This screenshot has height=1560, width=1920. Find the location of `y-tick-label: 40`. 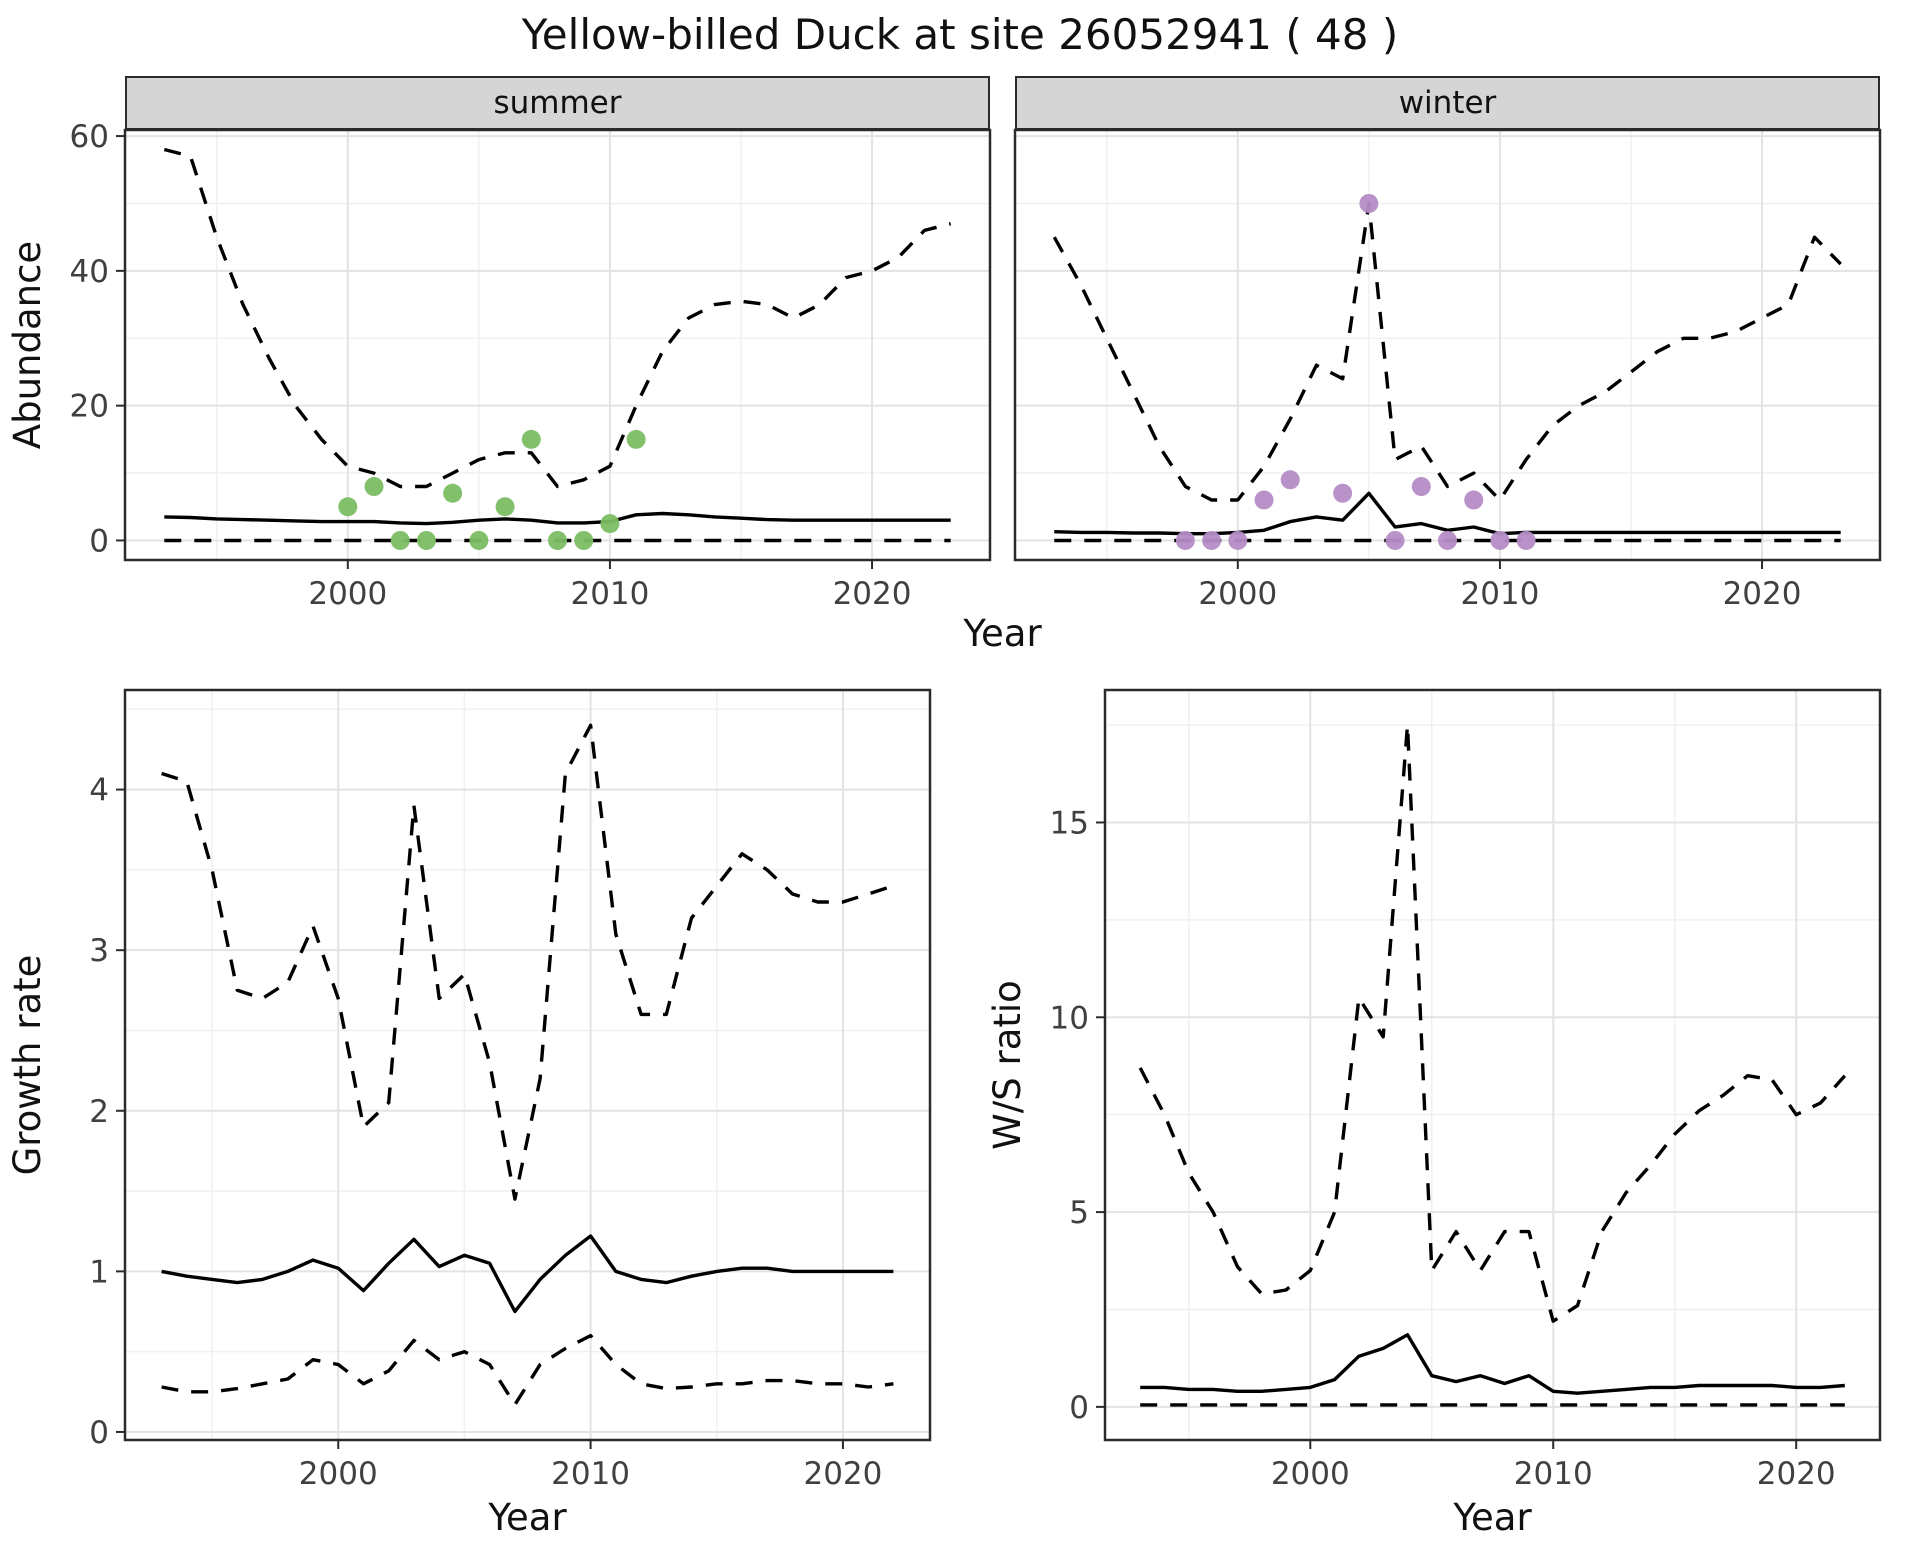

y-tick-label: 40 is located at coordinates (89, 272).